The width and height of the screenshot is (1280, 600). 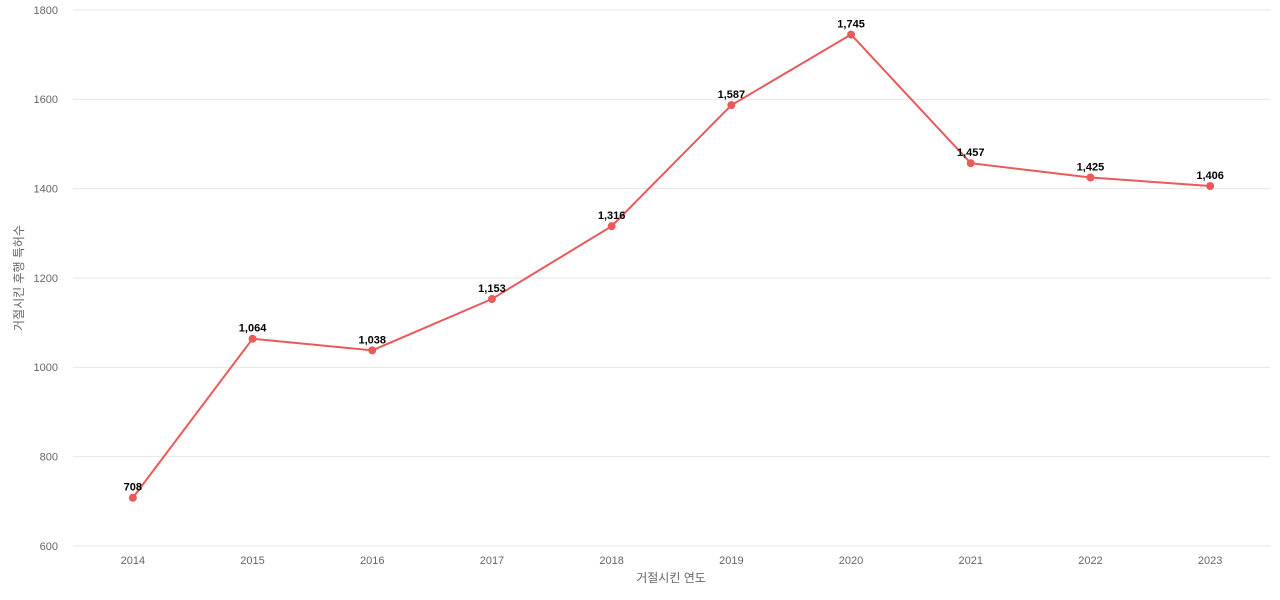 I want to click on y-tick-label: 1800, so click(x=46, y=11).